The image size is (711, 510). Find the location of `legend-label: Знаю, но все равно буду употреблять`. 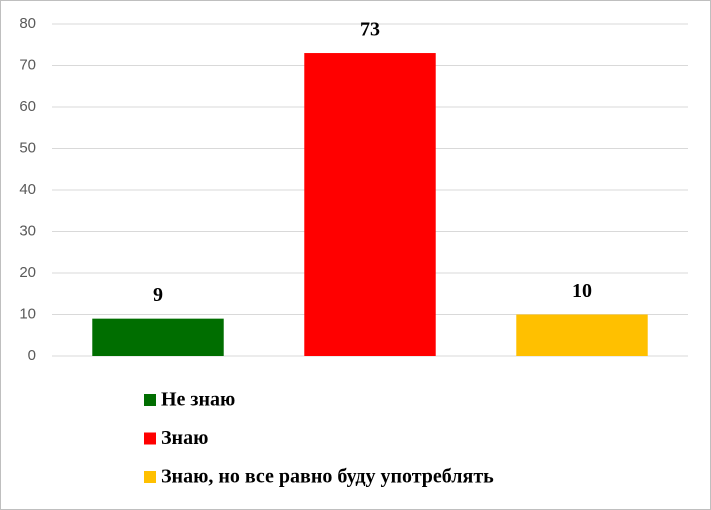

legend-label: Знаю, но все равно буду употреблять is located at coordinates (327, 477).